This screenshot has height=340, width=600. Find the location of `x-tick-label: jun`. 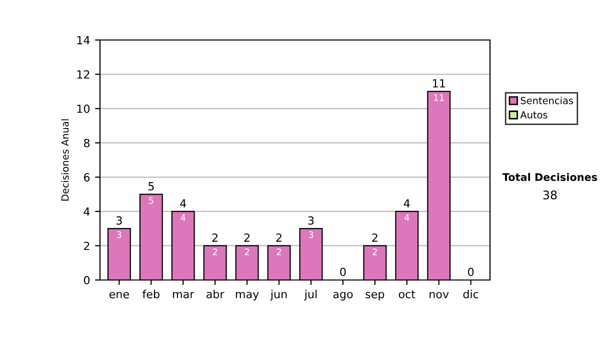

x-tick-label: jun is located at coordinates (278, 295).